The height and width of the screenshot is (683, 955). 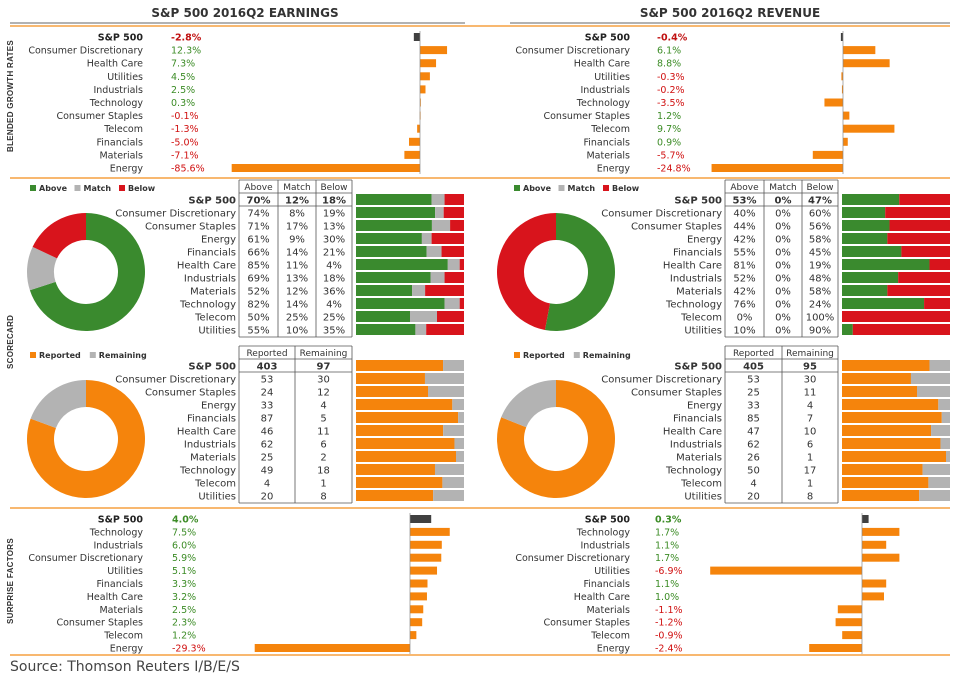 I want to click on category-label: Industrials, so click(x=118, y=545).